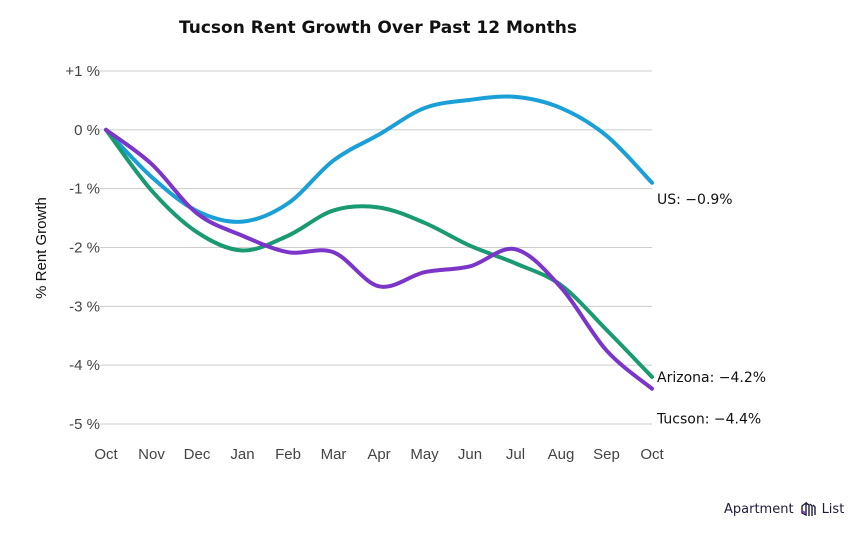  Describe the element at coordinates (833, 509) in the screenshot. I see `logo-text-right: List` at that location.